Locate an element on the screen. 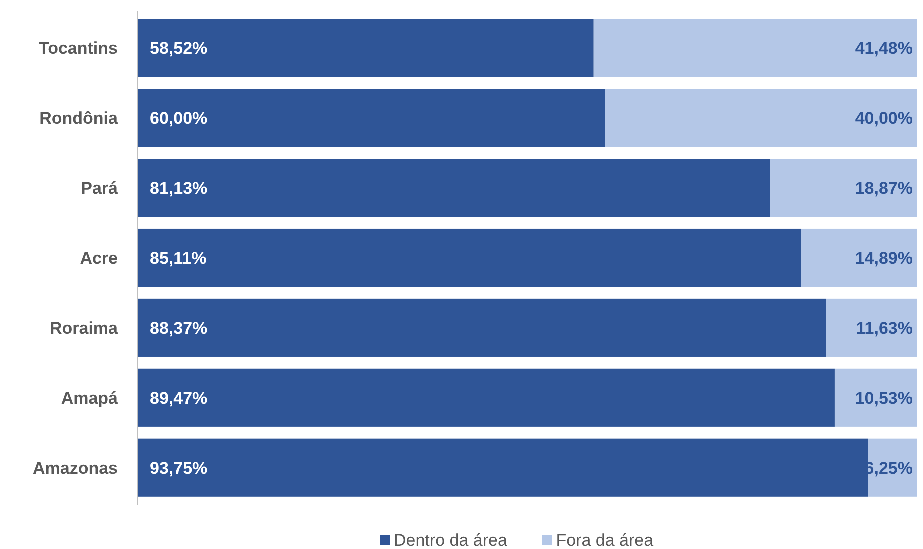 This screenshot has width=923, height=549. data-label: 41,48% is located at coordinates (884, 48).